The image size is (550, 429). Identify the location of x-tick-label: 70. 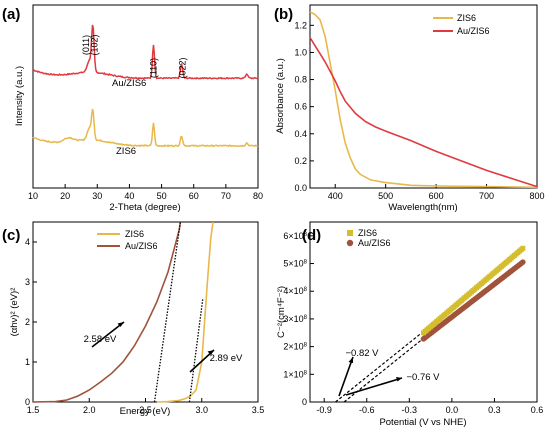
(226, 196).